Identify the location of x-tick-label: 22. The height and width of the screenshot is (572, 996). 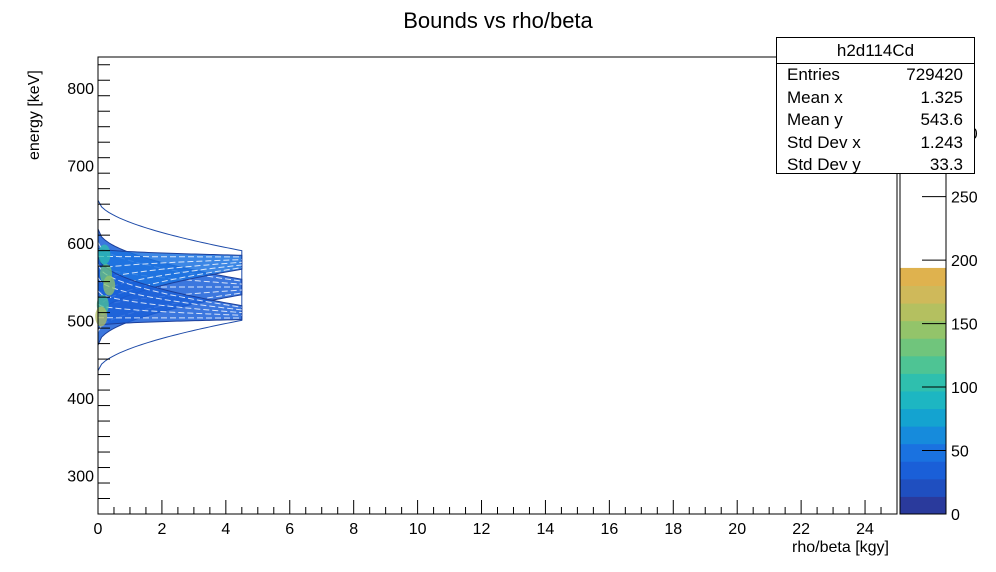
(801, 529).